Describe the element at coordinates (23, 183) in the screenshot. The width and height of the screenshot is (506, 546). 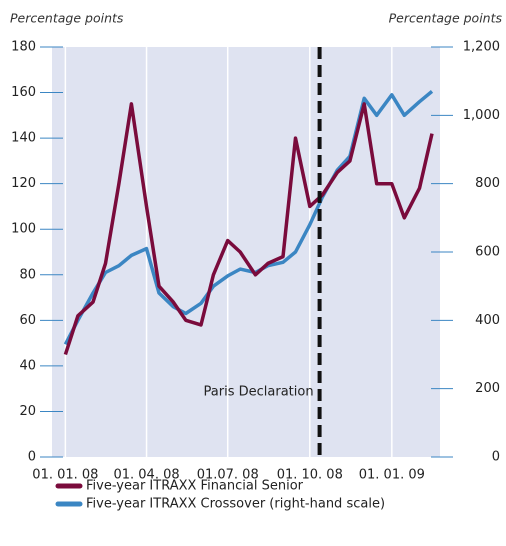
I see `y-tick-label: 120` at that location.